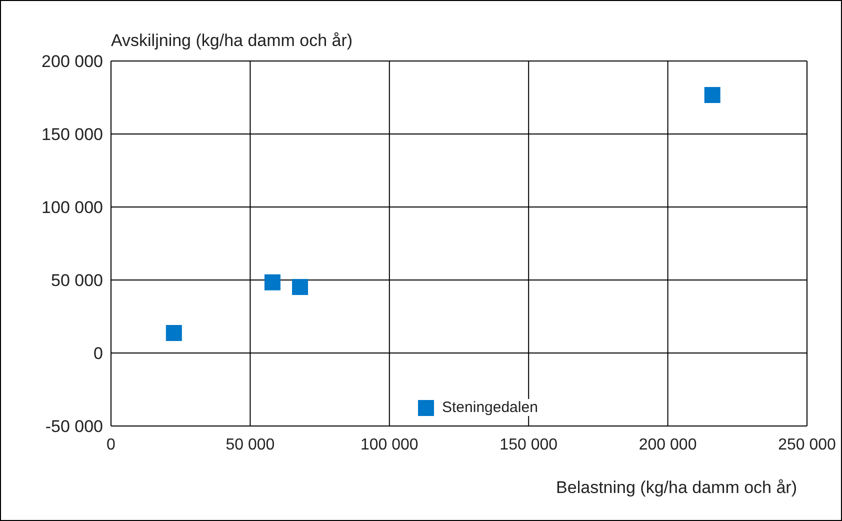 The image size is (842, 521). Describe the element at coordinates (478, 407) in the screenshot. I see `legend-label: Steningedalen` at that location.